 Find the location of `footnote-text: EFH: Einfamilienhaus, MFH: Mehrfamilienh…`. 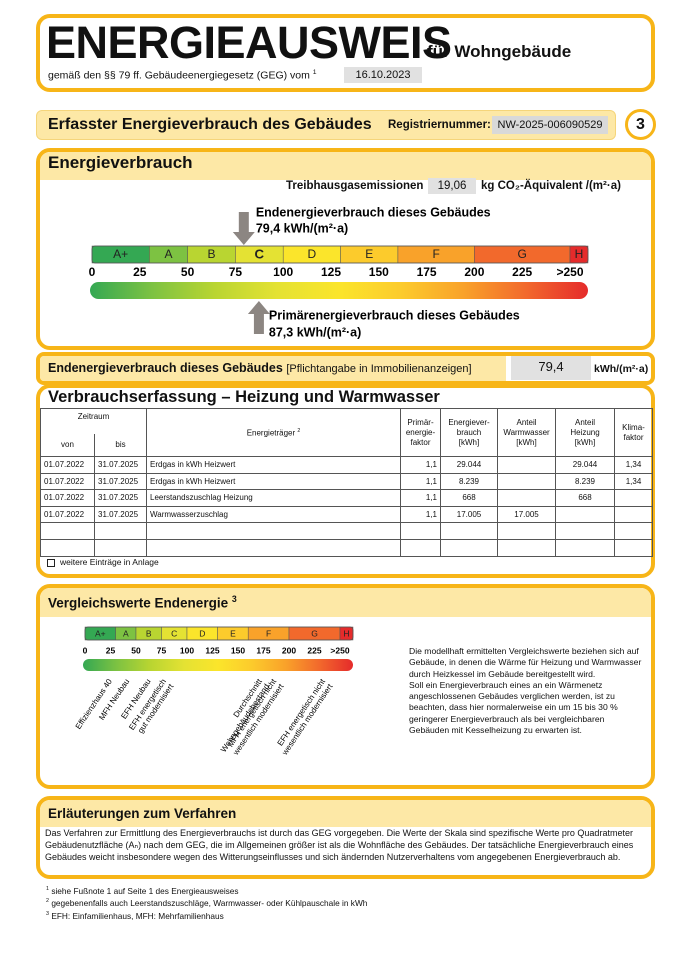

footnote-text: EFH: Einfamilienhaus, MFH: Mehrfamilienh… is located at coordinates (137, 915).